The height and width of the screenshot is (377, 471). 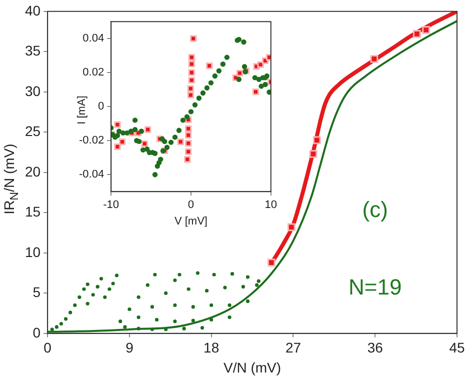 I want to click on y-tick-label: 15, so click(x=32, y=212).